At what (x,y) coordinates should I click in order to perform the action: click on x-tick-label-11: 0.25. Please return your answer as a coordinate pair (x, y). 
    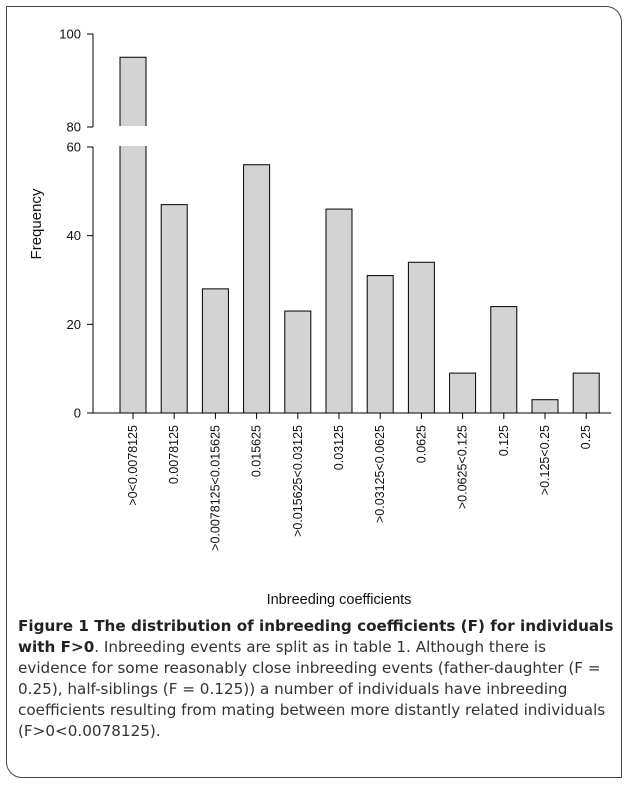
    Looking at the image, I should click on (586, 437).